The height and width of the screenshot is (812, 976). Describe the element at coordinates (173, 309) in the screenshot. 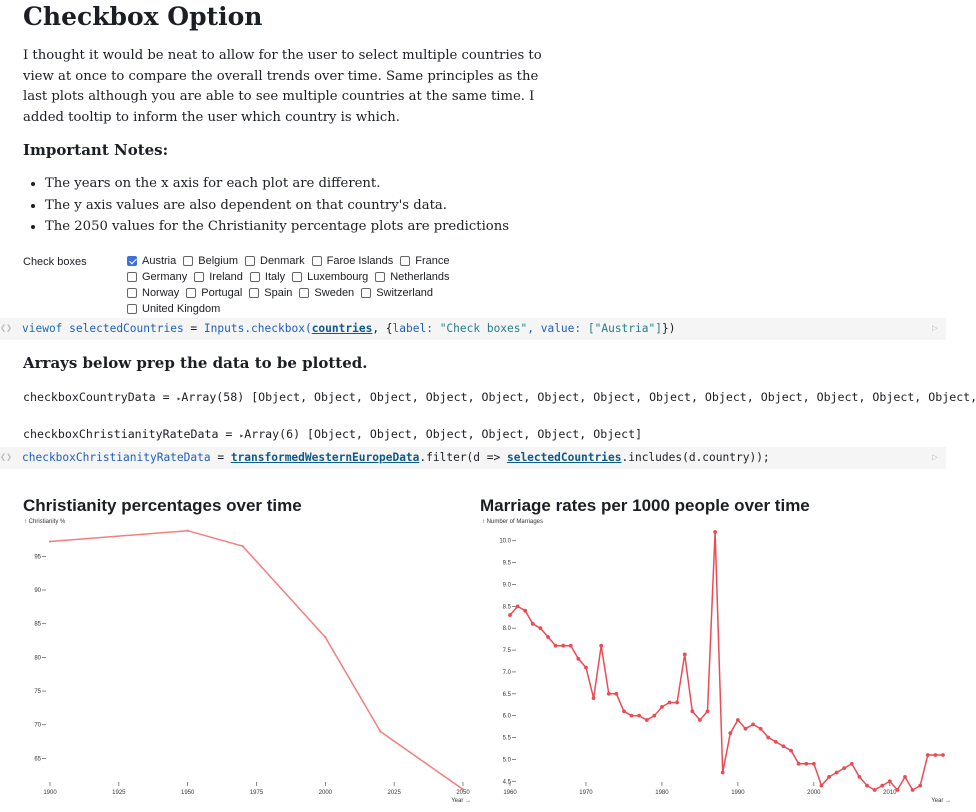

I see `checkbox-option: United Kingdom` at that location.